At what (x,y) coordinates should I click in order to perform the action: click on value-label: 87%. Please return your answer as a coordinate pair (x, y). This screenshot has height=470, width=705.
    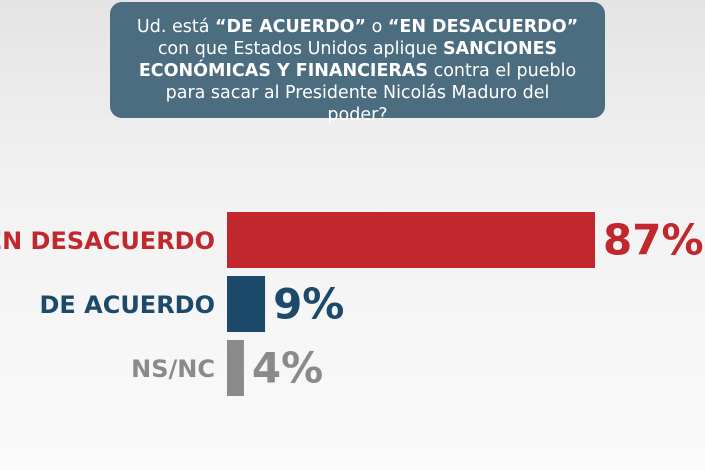
    Looking at the image, I should click on (653, 240).